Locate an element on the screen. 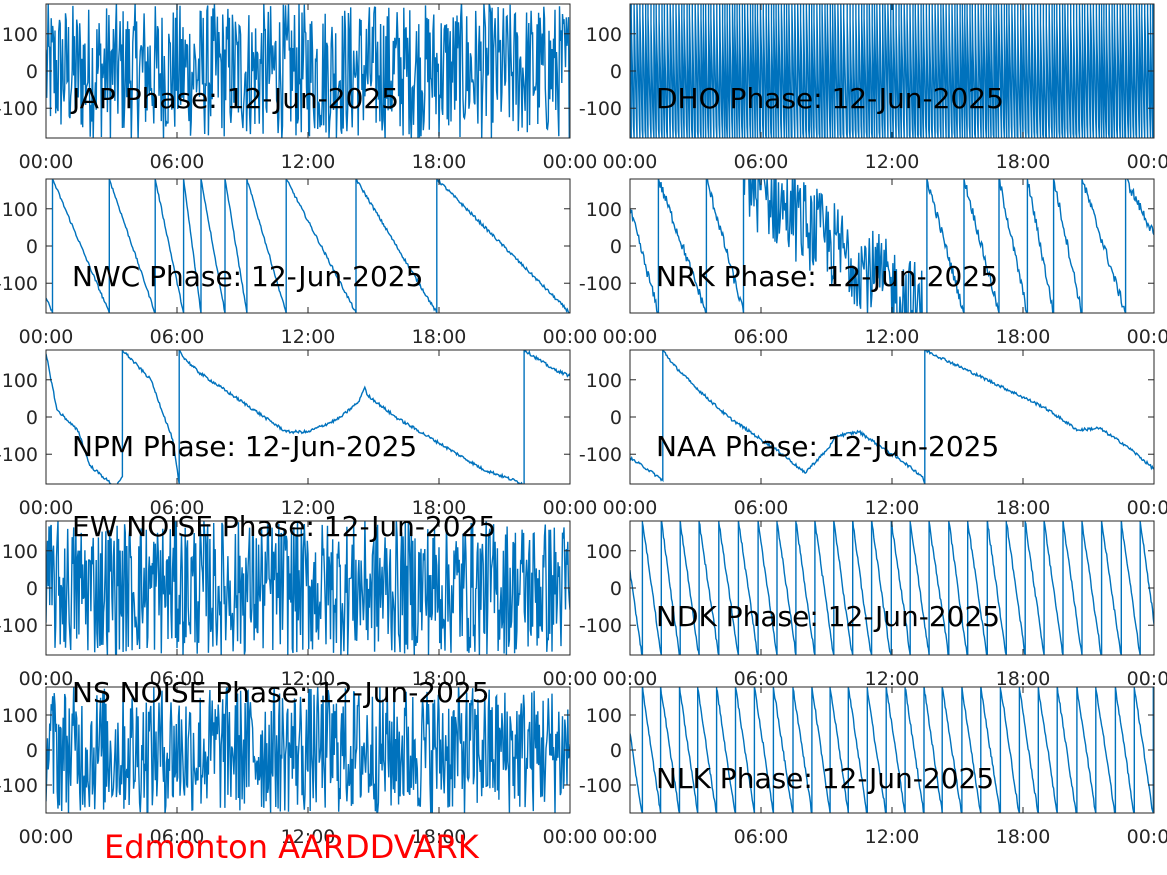 This screenshot has width=1167, height=875. panel-title: JAP Phase: 12-Jun-2025 is located at coordinates (234, 98).